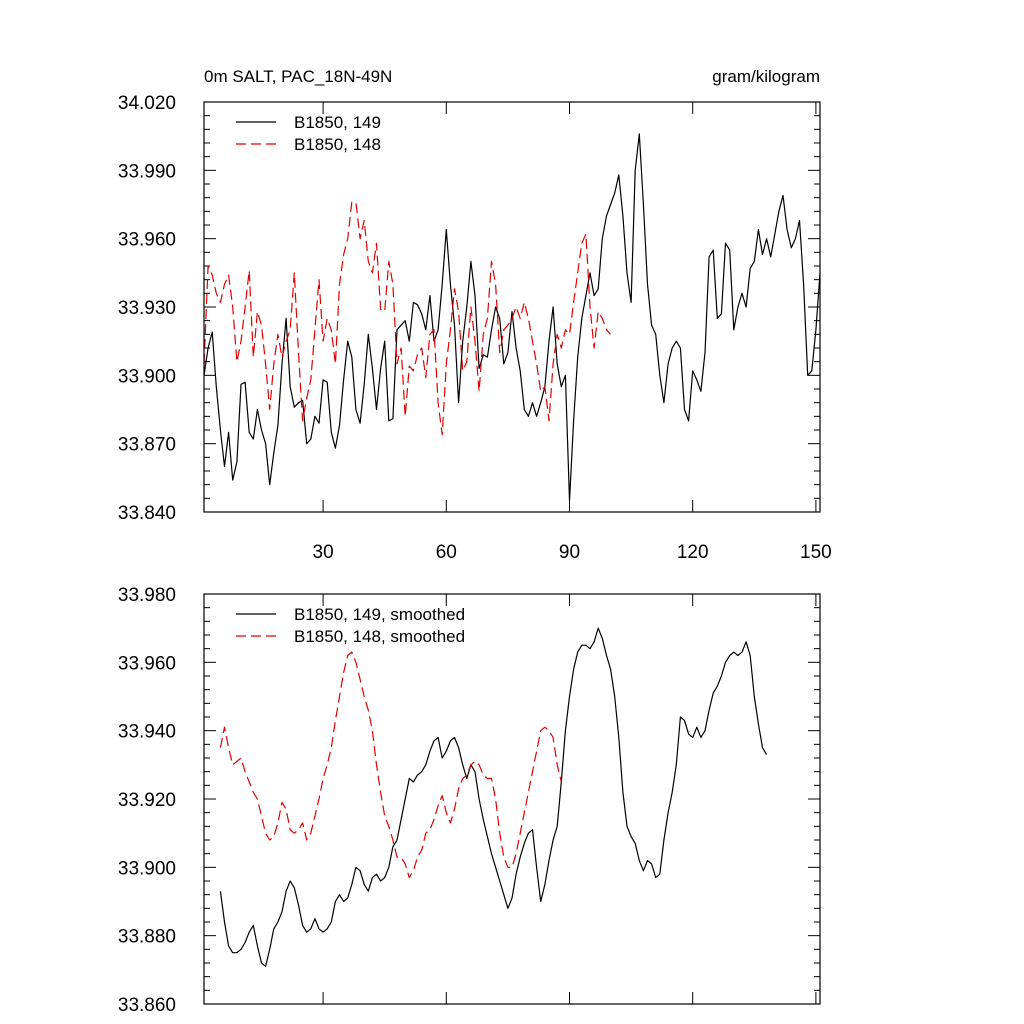  Describe the element at coordinates (147, 103) in the screenshot. I see `y-tick-label: 34.020` at that location.